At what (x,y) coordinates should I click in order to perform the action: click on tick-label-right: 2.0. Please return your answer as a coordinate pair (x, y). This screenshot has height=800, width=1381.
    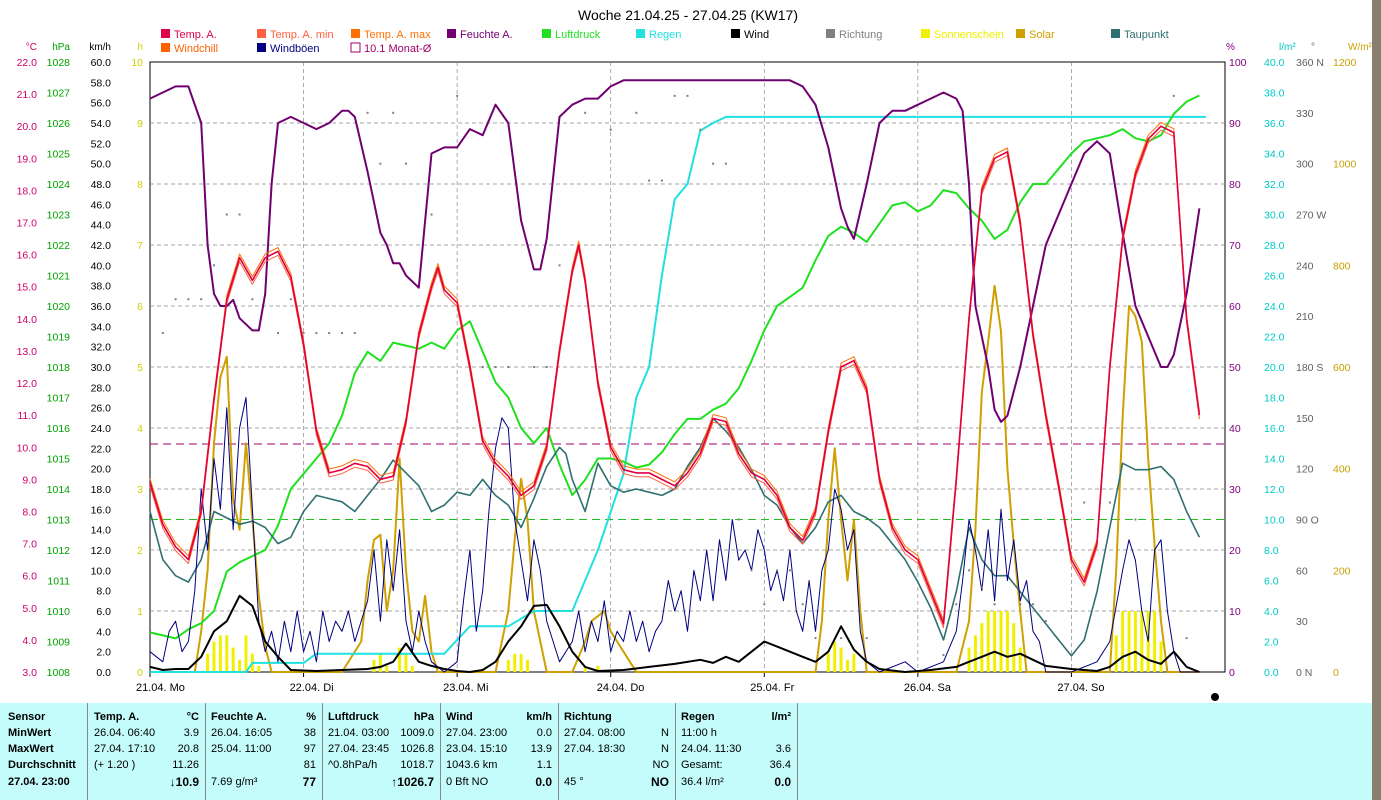
    Looking at the image, I should click on (1271, 643).